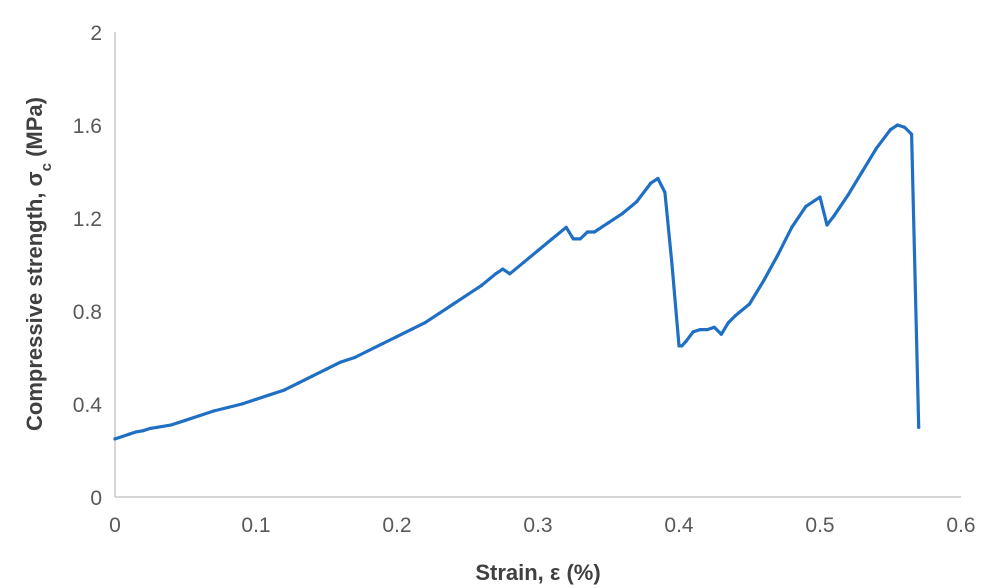 The height and width of the screenshot is (588, 999). I want to click on y-tick-label: 0, so click(96, 498).